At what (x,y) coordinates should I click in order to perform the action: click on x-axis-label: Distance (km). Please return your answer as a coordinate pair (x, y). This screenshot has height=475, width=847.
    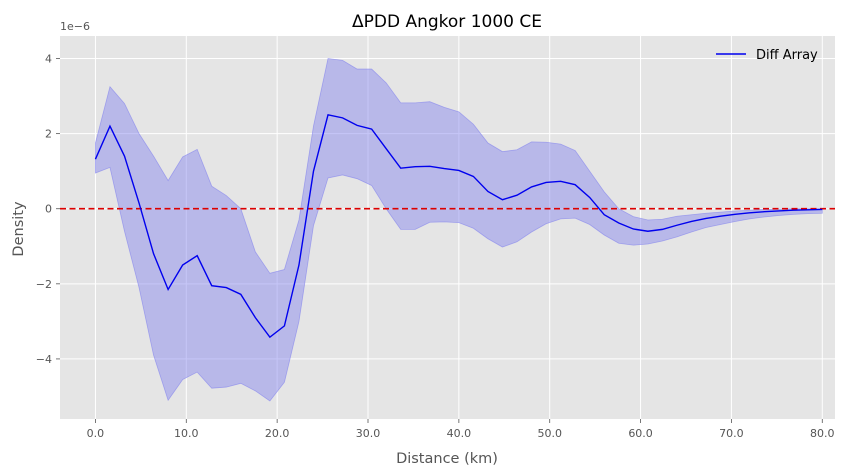
    Looking at the image, I should click on (447, 459).